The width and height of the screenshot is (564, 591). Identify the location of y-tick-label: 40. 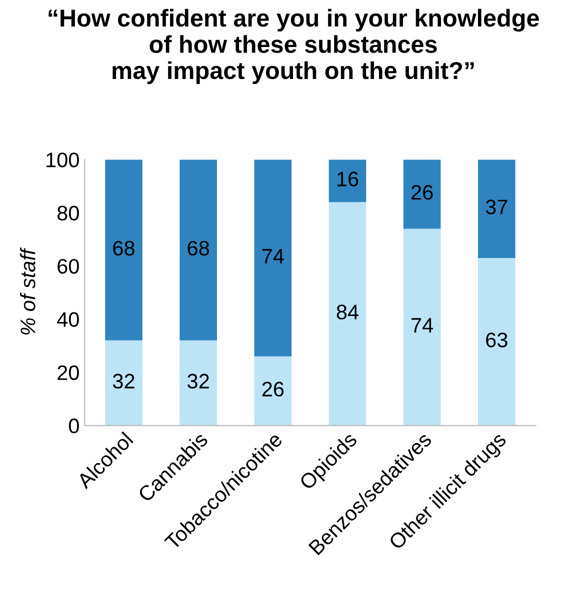
(68, 319).